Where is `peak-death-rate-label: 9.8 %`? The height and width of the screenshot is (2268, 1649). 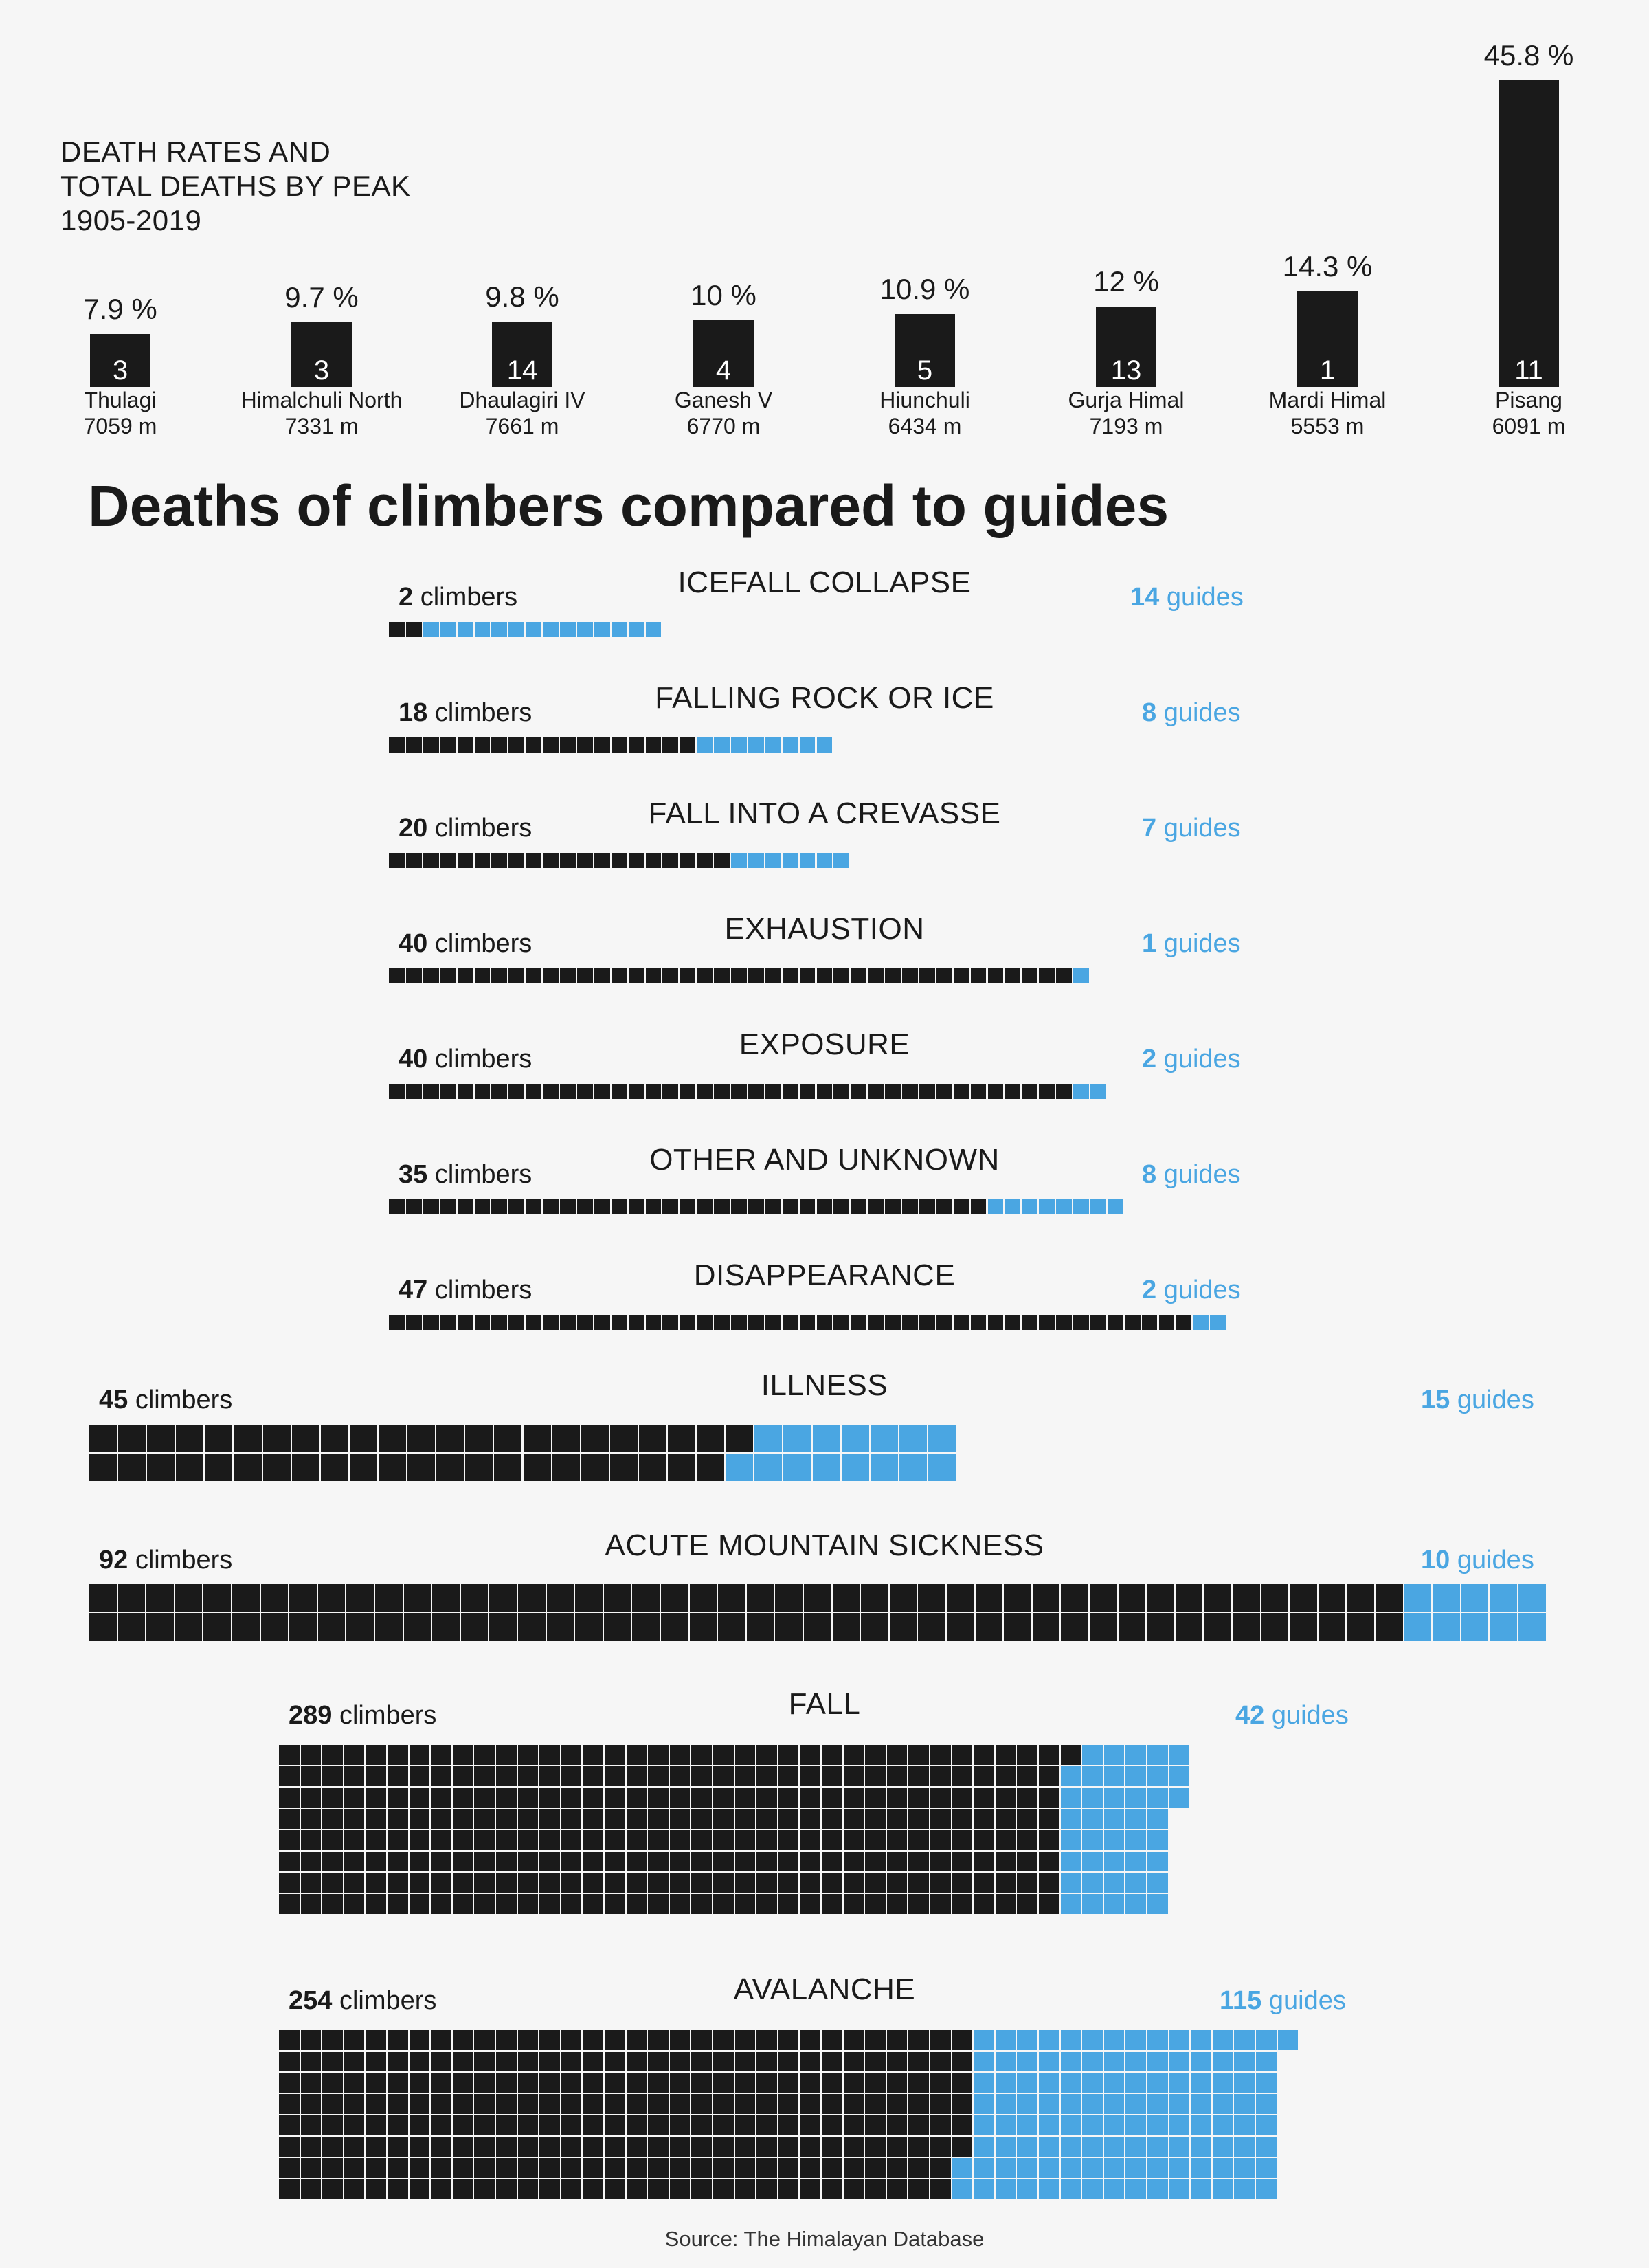 peak-death-rate-label: 9.8 % is located at coordinates (522, 296).